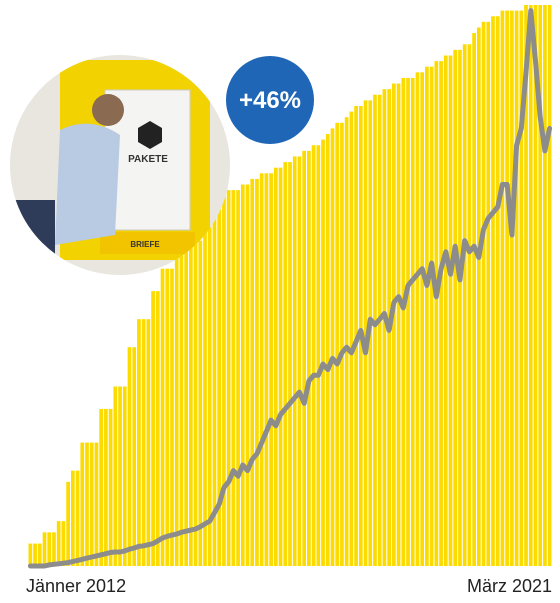 The height and width of the screenshot is (603, 560). I want to click on badge, so click(270, 100).